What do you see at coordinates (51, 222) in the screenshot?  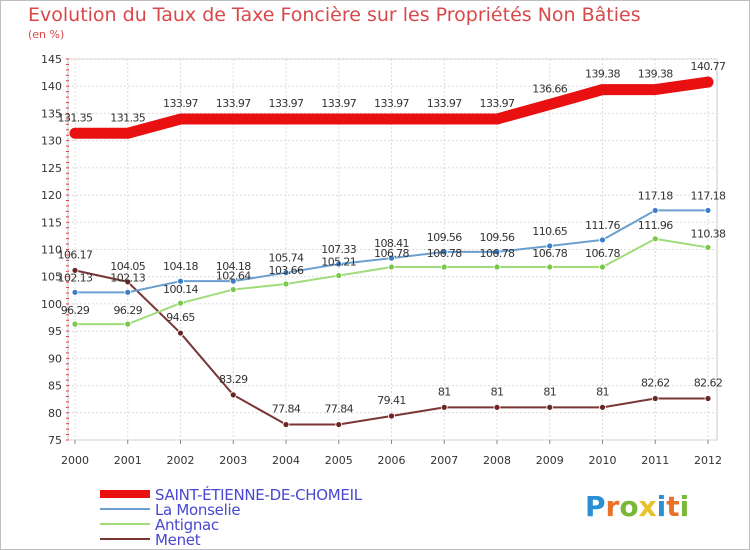 I see `y-tick-label: 115` at bounding box center [51, 222].